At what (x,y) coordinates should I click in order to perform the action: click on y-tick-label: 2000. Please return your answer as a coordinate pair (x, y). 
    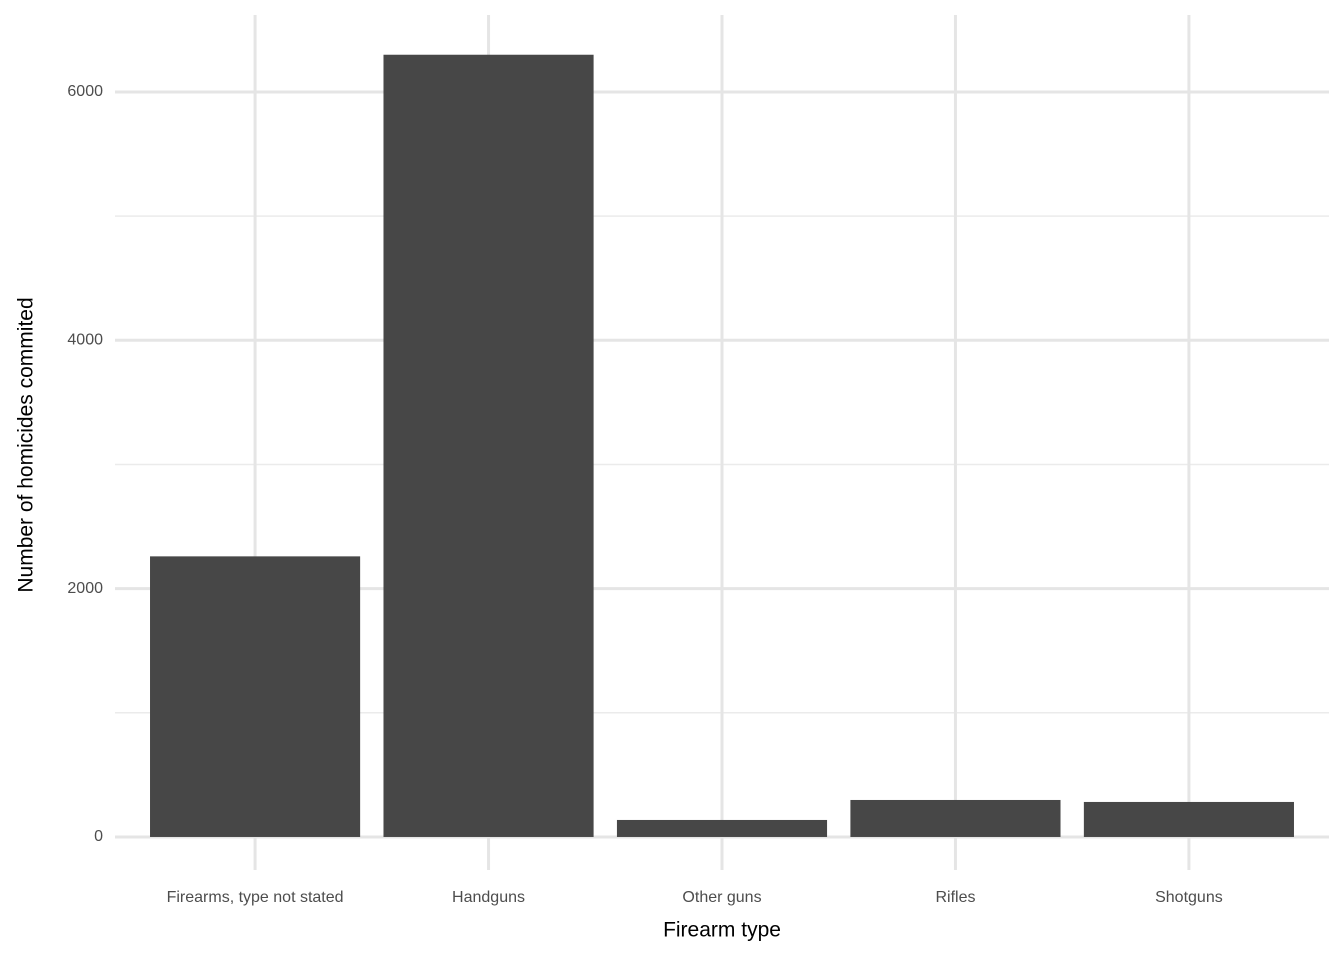
    Looking at the image, I should click on (85, 588).